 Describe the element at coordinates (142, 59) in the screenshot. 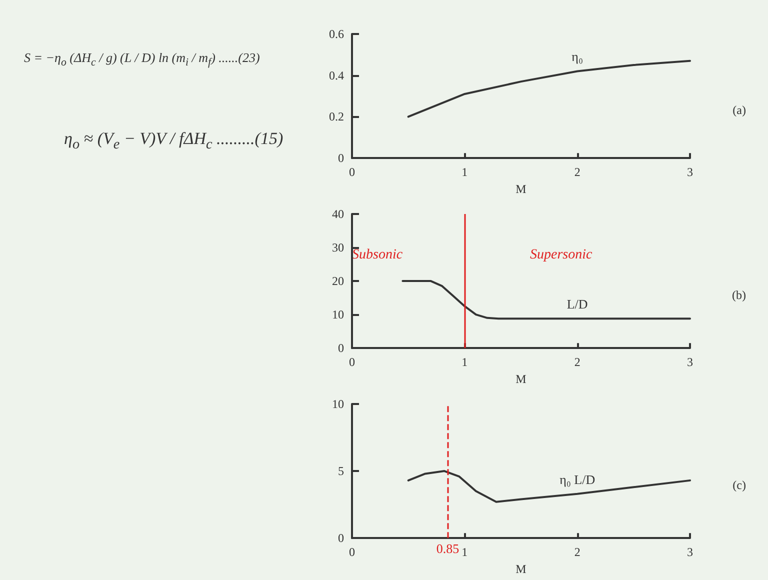

I see `text: S = −η$_{o}$ (ΔH$_{c}$ / g) (L / D) ln (m$_{i}$ / m$_{f}$) ......(23)` at that location.